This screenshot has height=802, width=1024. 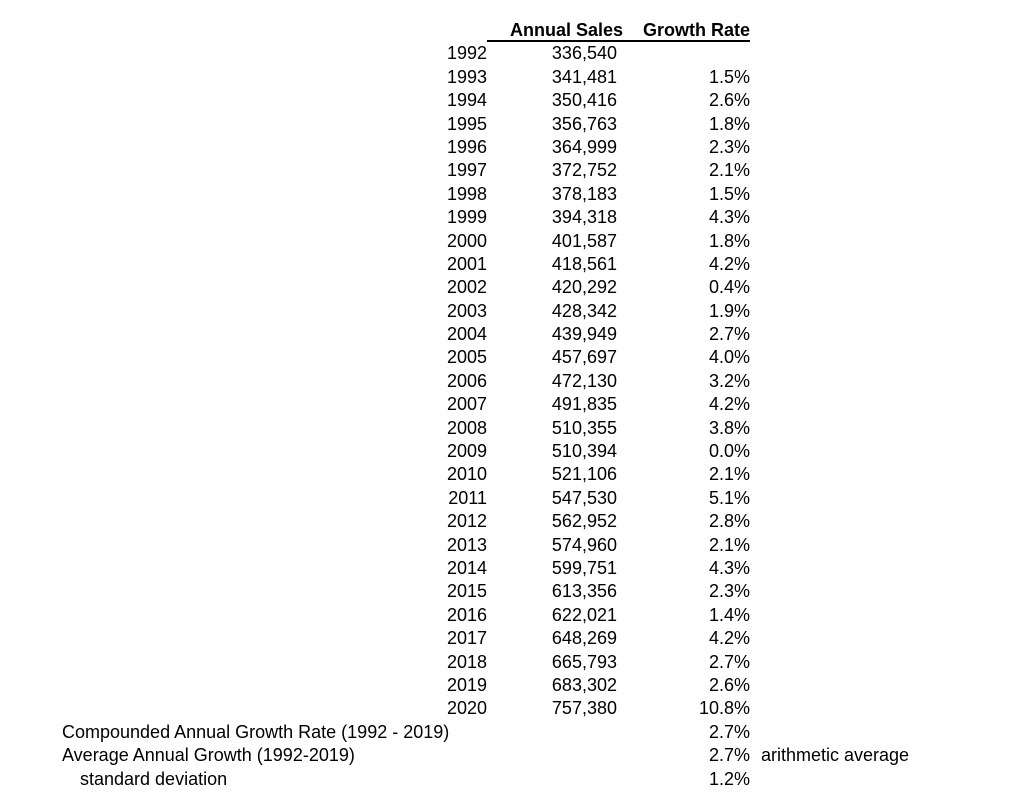 What do you see at coordinates (584, 334) in the screenshot?
I see `annual-sales-cell: 439,949` at bounding box center [584, 334].